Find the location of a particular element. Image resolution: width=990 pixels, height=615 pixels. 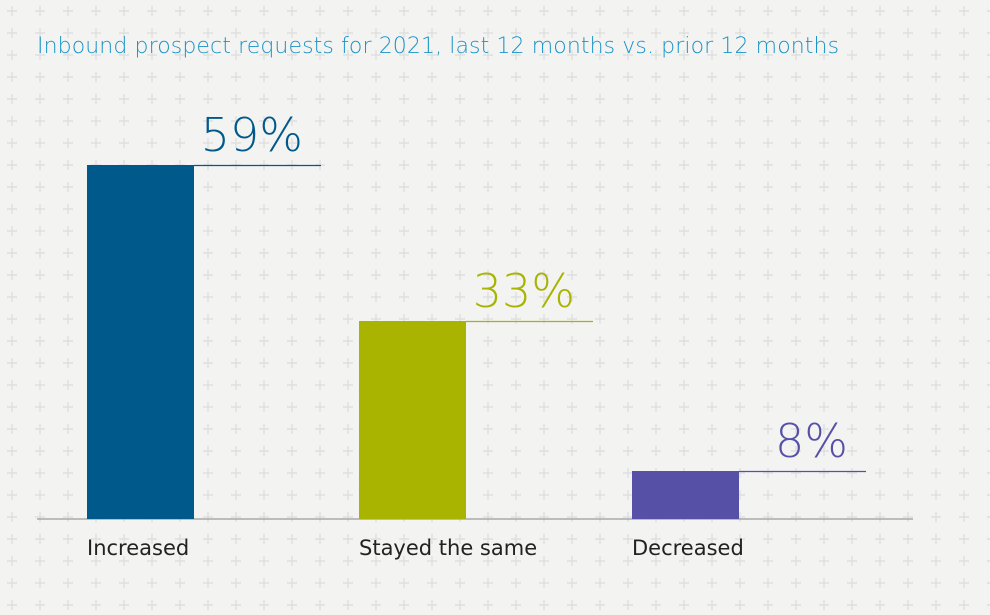

category-label-2: Stayed the same is located at coordinates (448, 548).